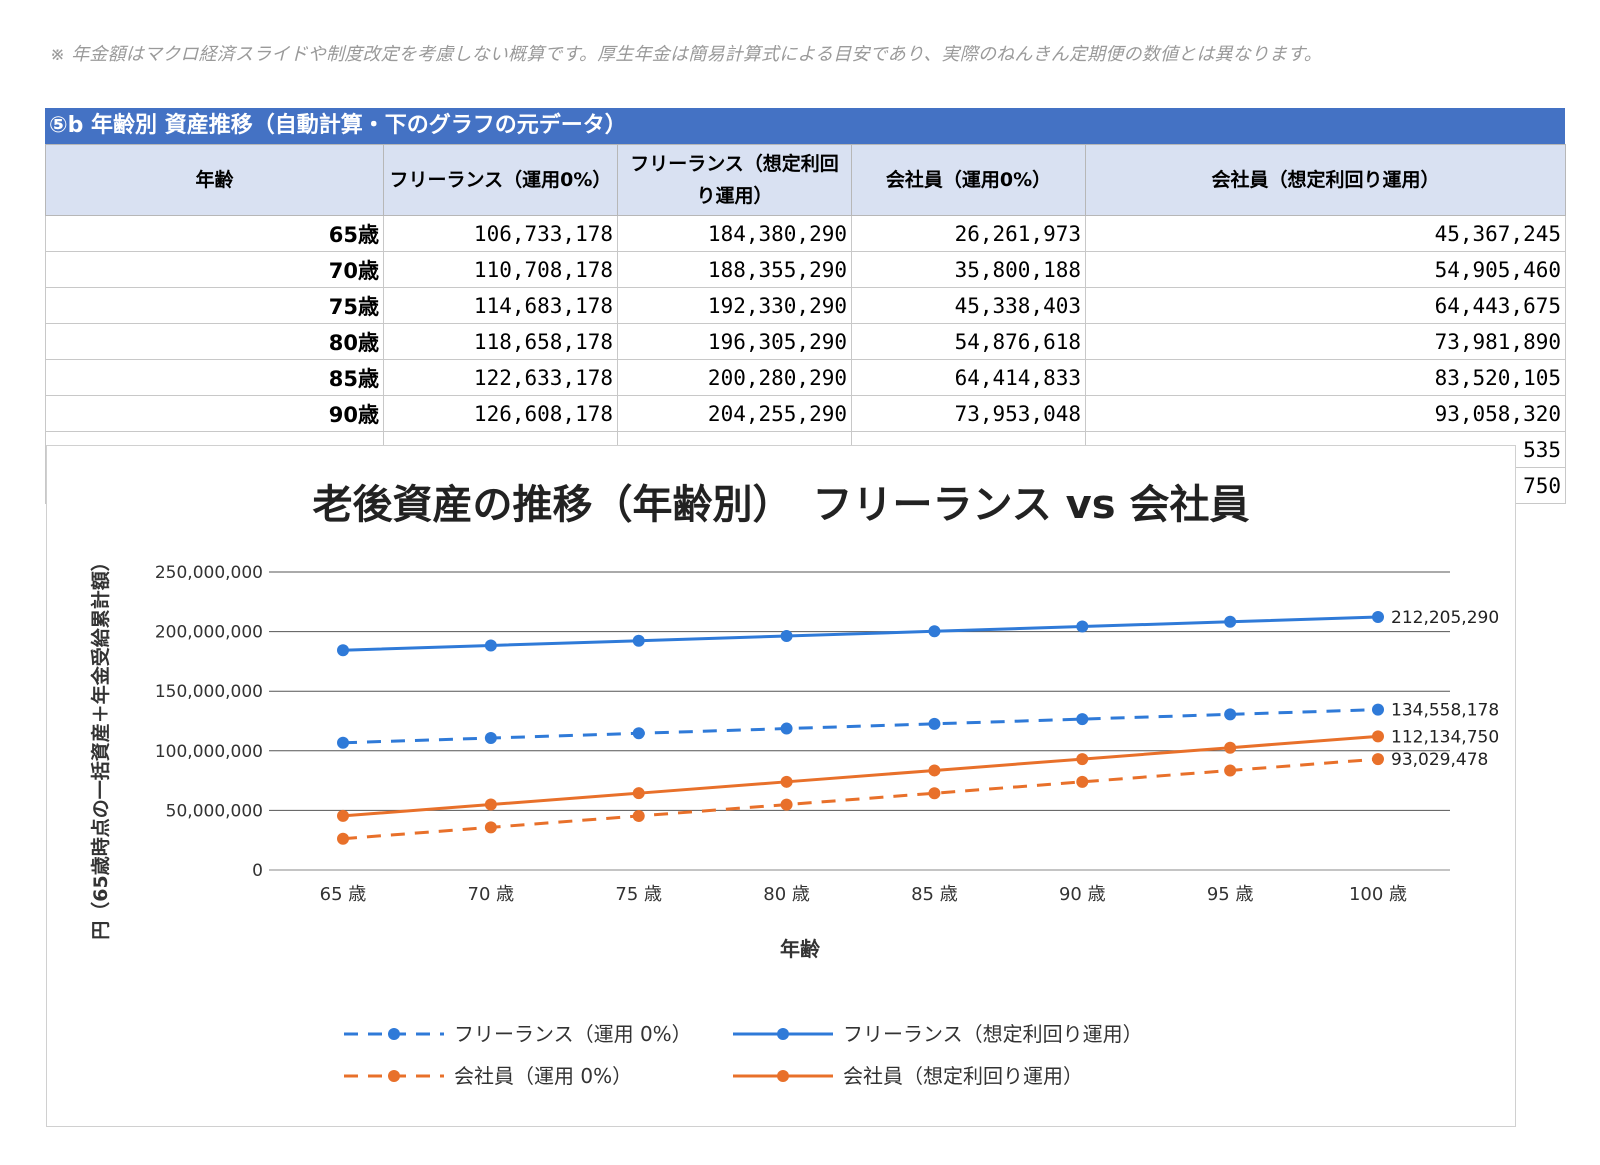 The width and height of the screenshot is (1600, 1165). Describe the element at coordinates (734, 341) in the screenshot. I see `cell-freelance-invest: 196,305,290` at that location.